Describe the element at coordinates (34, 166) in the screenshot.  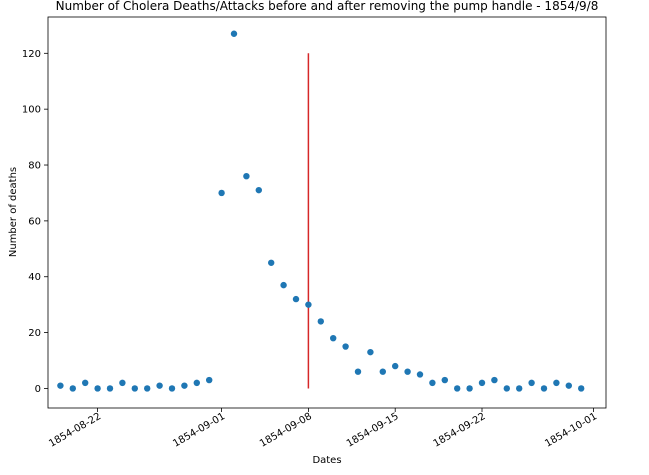
I see `y-tick-label: 80` at that location.